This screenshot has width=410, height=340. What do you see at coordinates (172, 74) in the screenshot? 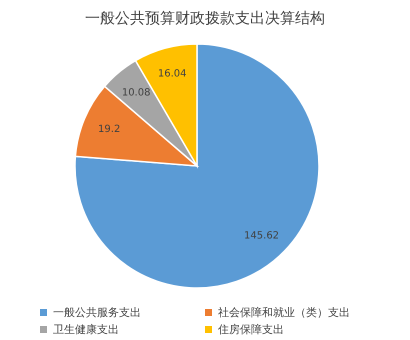
I see `data-label: 16.04` at bounding box center [172, 74].